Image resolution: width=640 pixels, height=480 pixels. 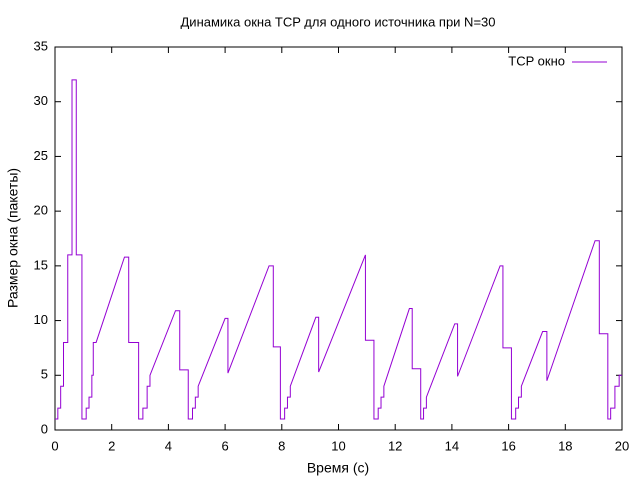 What do you see at coordinates (44, 374) in the screenshot?
I see `y-tick-label: 5` at bounding box center [44, 374].